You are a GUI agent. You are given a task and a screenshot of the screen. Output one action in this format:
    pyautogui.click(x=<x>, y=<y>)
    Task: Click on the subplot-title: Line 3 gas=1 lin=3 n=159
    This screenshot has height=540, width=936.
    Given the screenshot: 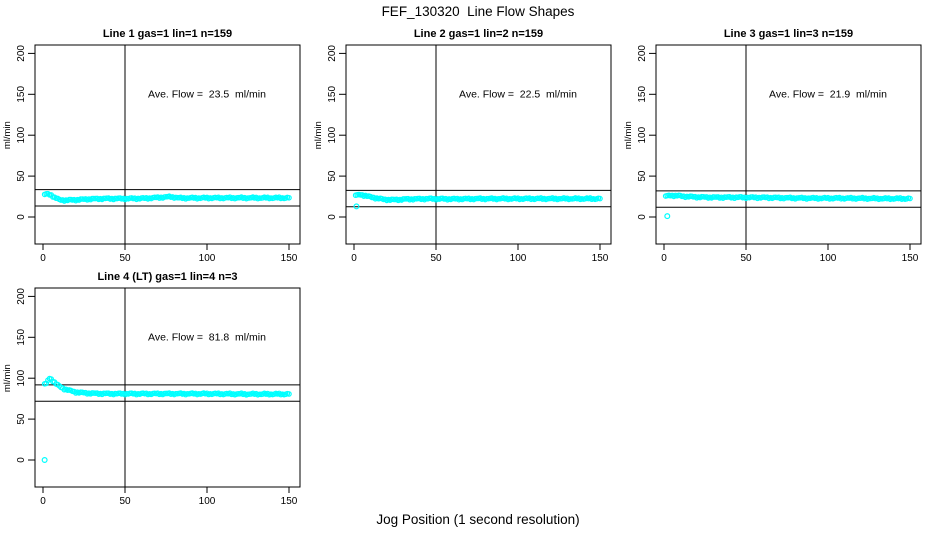 What is the action you would take?
    pyautogui.click(x=788, y=34)
    